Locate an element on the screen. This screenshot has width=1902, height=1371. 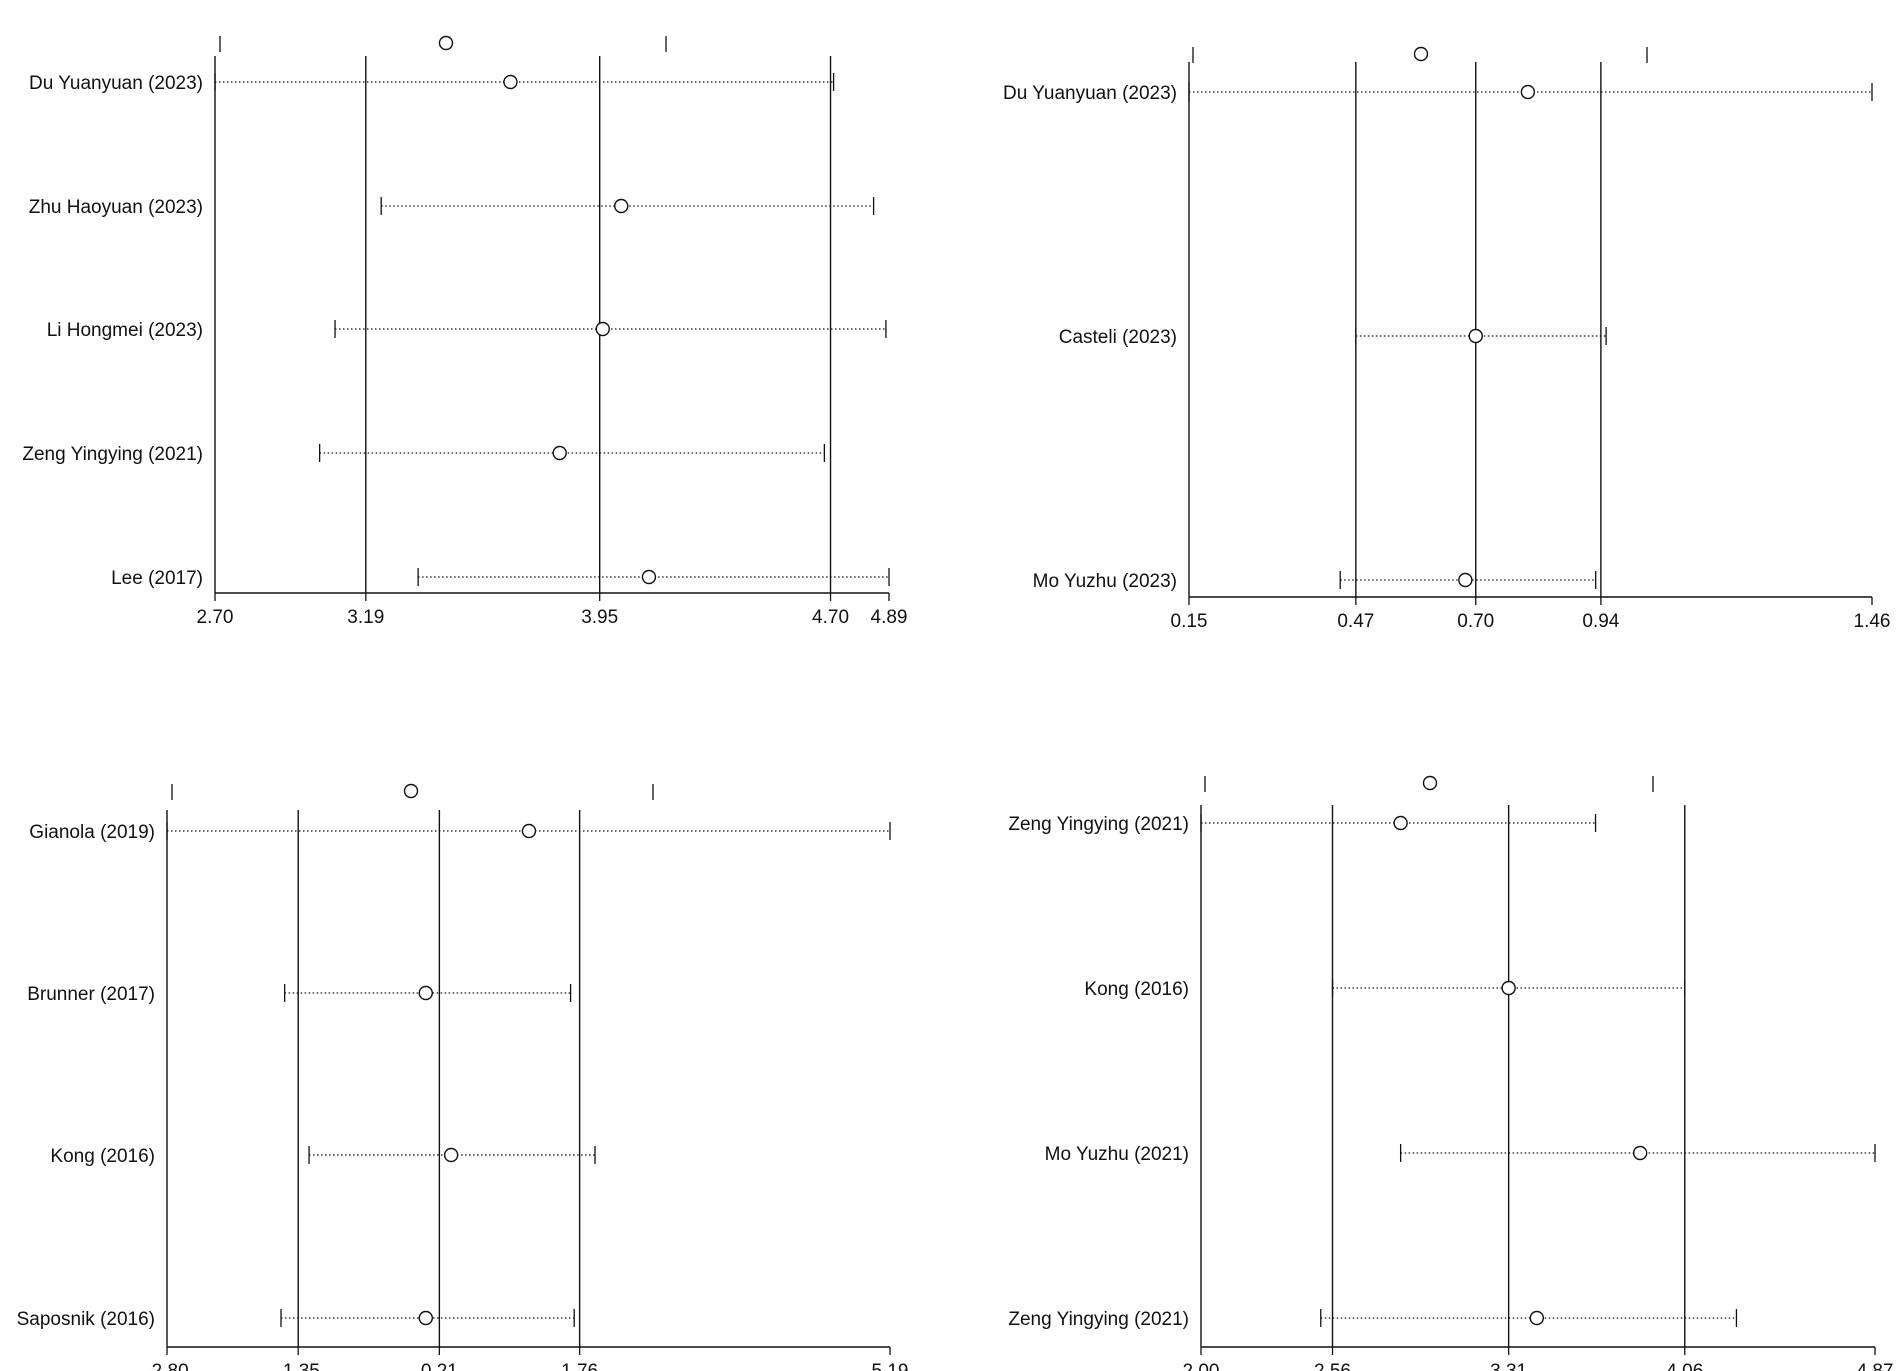
study-row: Gianola (2019) is located at coordinates (460, 832).